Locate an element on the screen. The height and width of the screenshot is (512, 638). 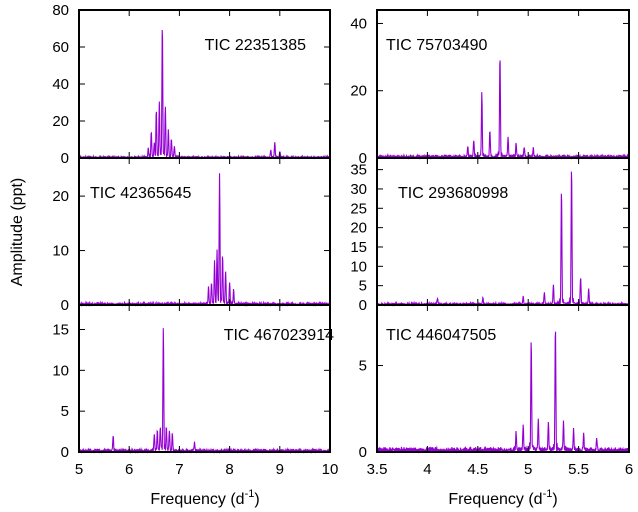
x-axis-label-right: Frequency (d-1) is located at coordinates (502, 498).